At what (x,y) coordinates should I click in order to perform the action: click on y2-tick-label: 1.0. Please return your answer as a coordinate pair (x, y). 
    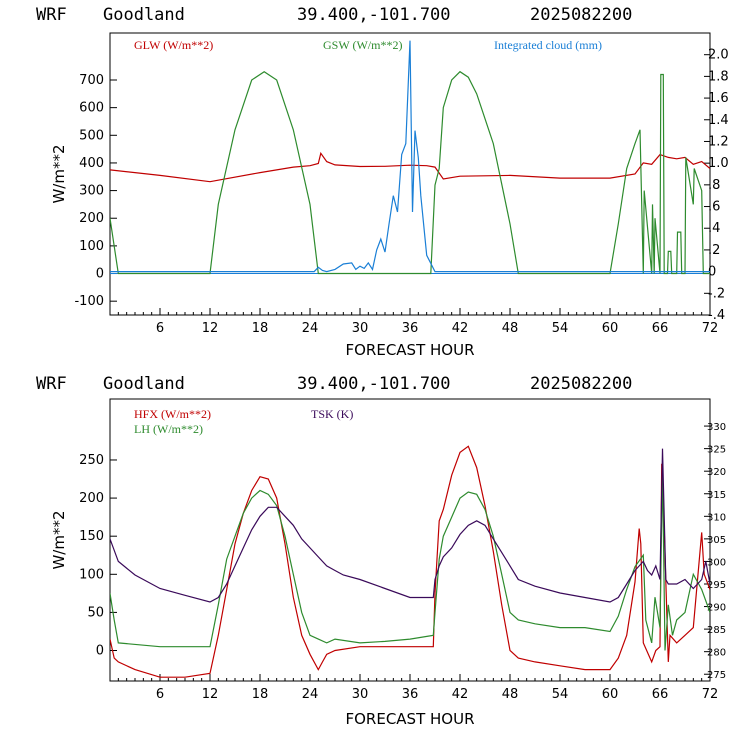
    Looking at the image, I should click on (718, 163).